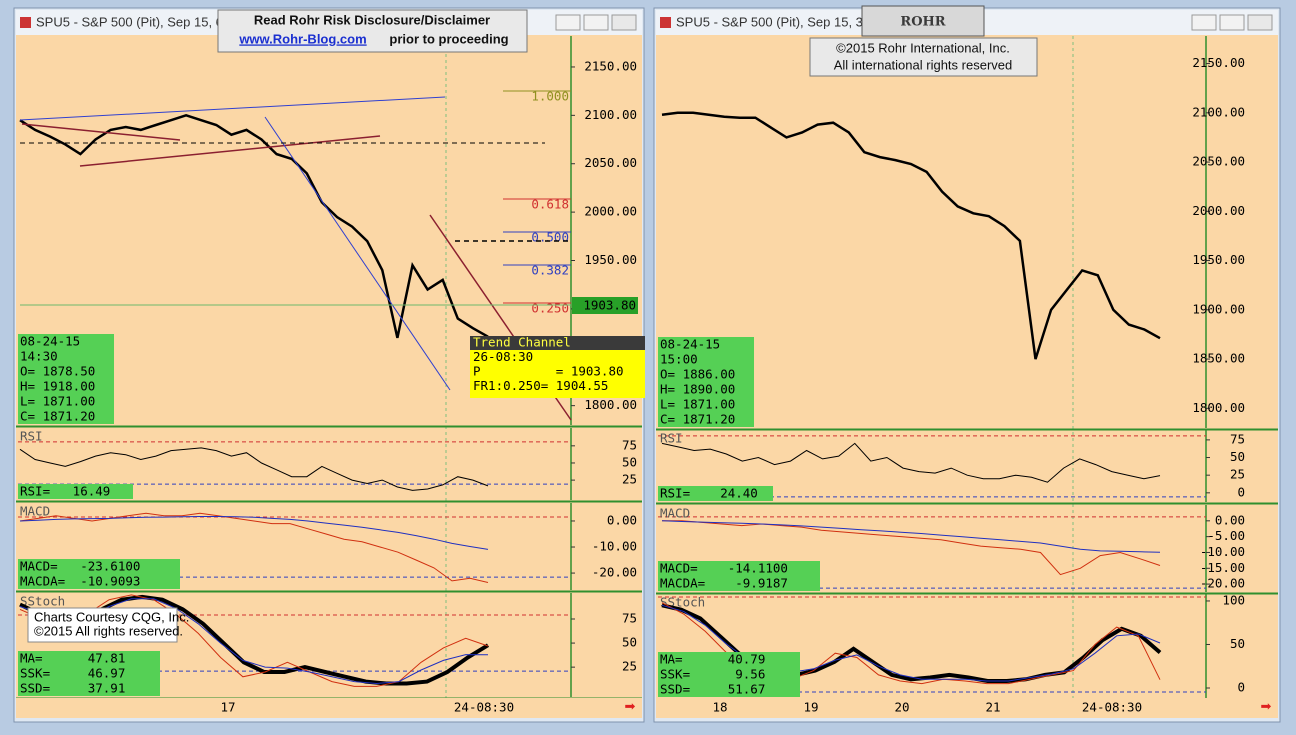 The width and height of the screenshot is (1296, 735). I want to click on fib-label: 0.250, so click(550, 308).